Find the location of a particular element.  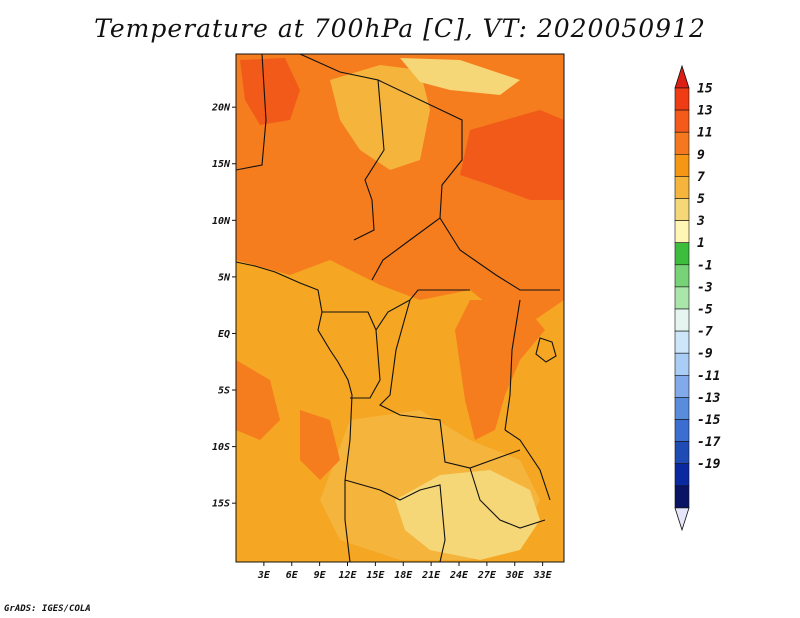

y-tick-label: 5N is located at coordinates (224, 277).